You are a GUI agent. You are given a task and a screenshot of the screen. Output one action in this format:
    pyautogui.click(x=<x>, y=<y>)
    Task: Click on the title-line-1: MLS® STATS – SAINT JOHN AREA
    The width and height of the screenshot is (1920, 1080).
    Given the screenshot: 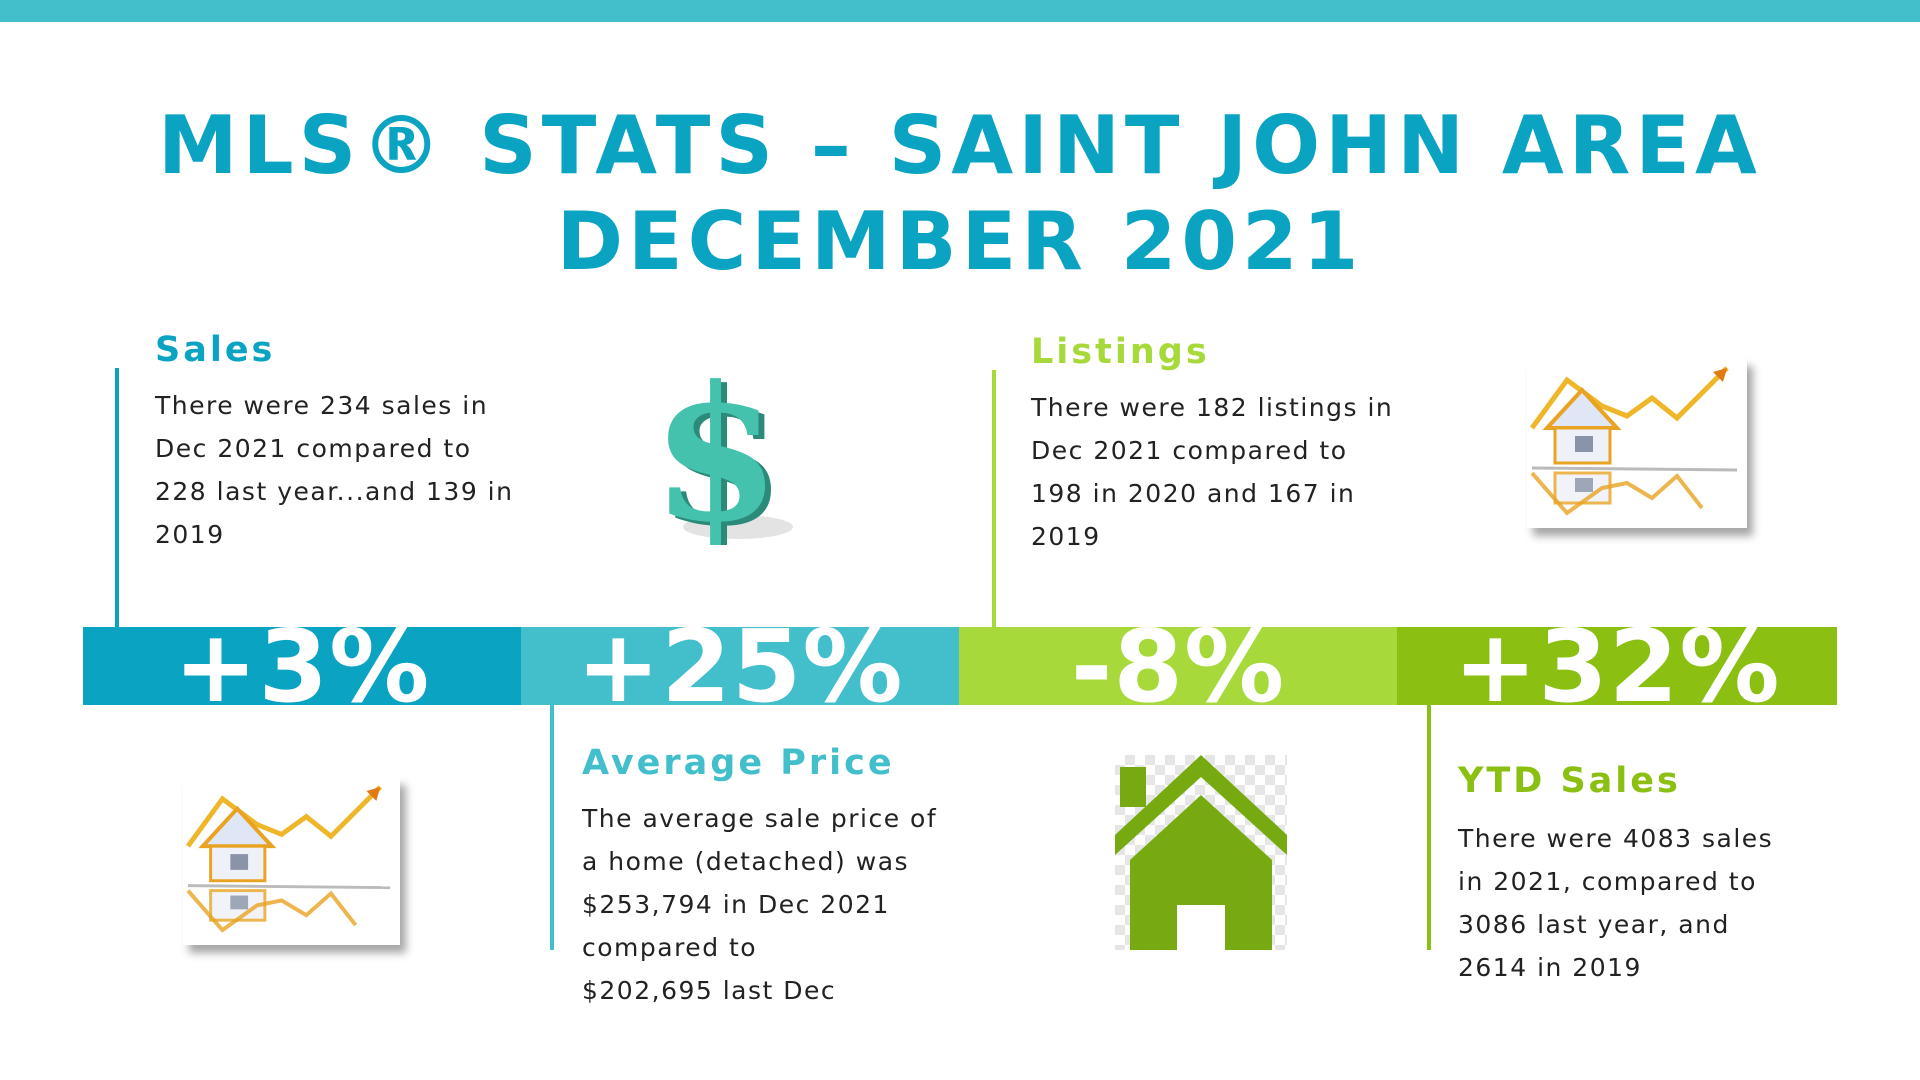 What is the action you would take?
    pyautogui.click(x=960, y=145)
    